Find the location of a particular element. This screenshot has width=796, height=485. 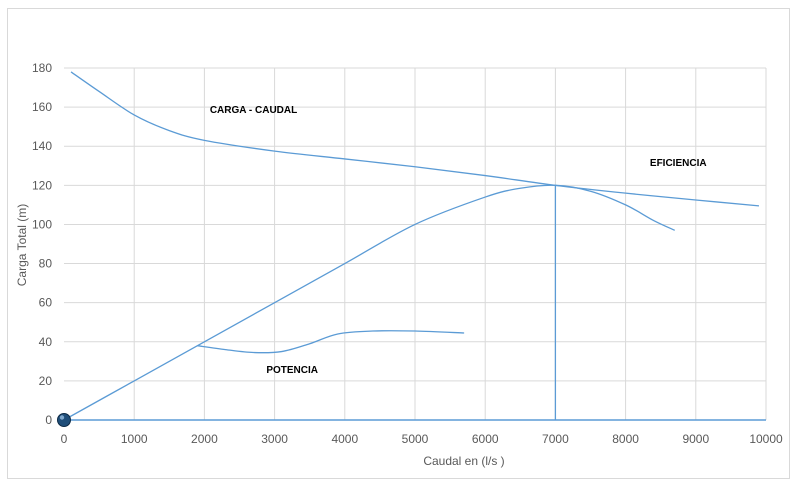

x-tick-label: 3000 is located at coordinates (274, 439).